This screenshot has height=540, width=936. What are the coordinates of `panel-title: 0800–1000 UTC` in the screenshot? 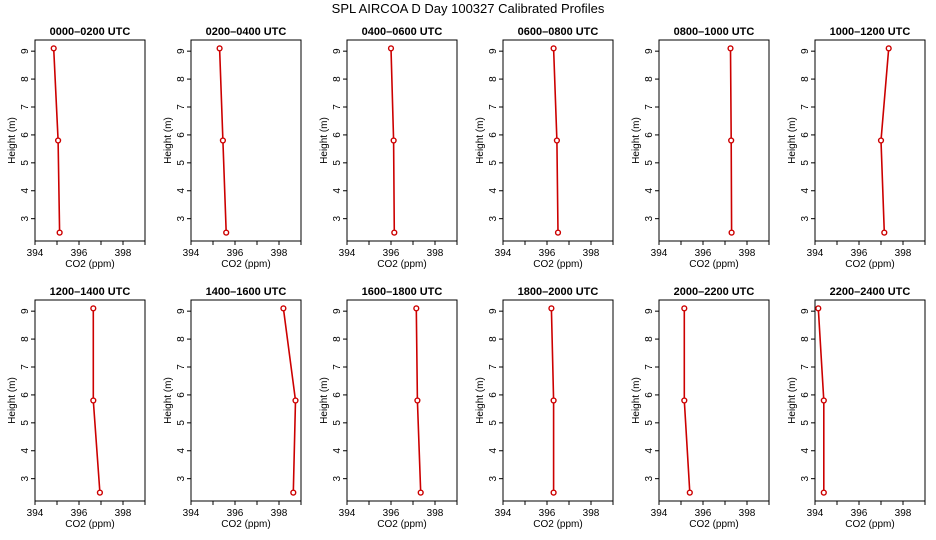 It's located at (714, 32).